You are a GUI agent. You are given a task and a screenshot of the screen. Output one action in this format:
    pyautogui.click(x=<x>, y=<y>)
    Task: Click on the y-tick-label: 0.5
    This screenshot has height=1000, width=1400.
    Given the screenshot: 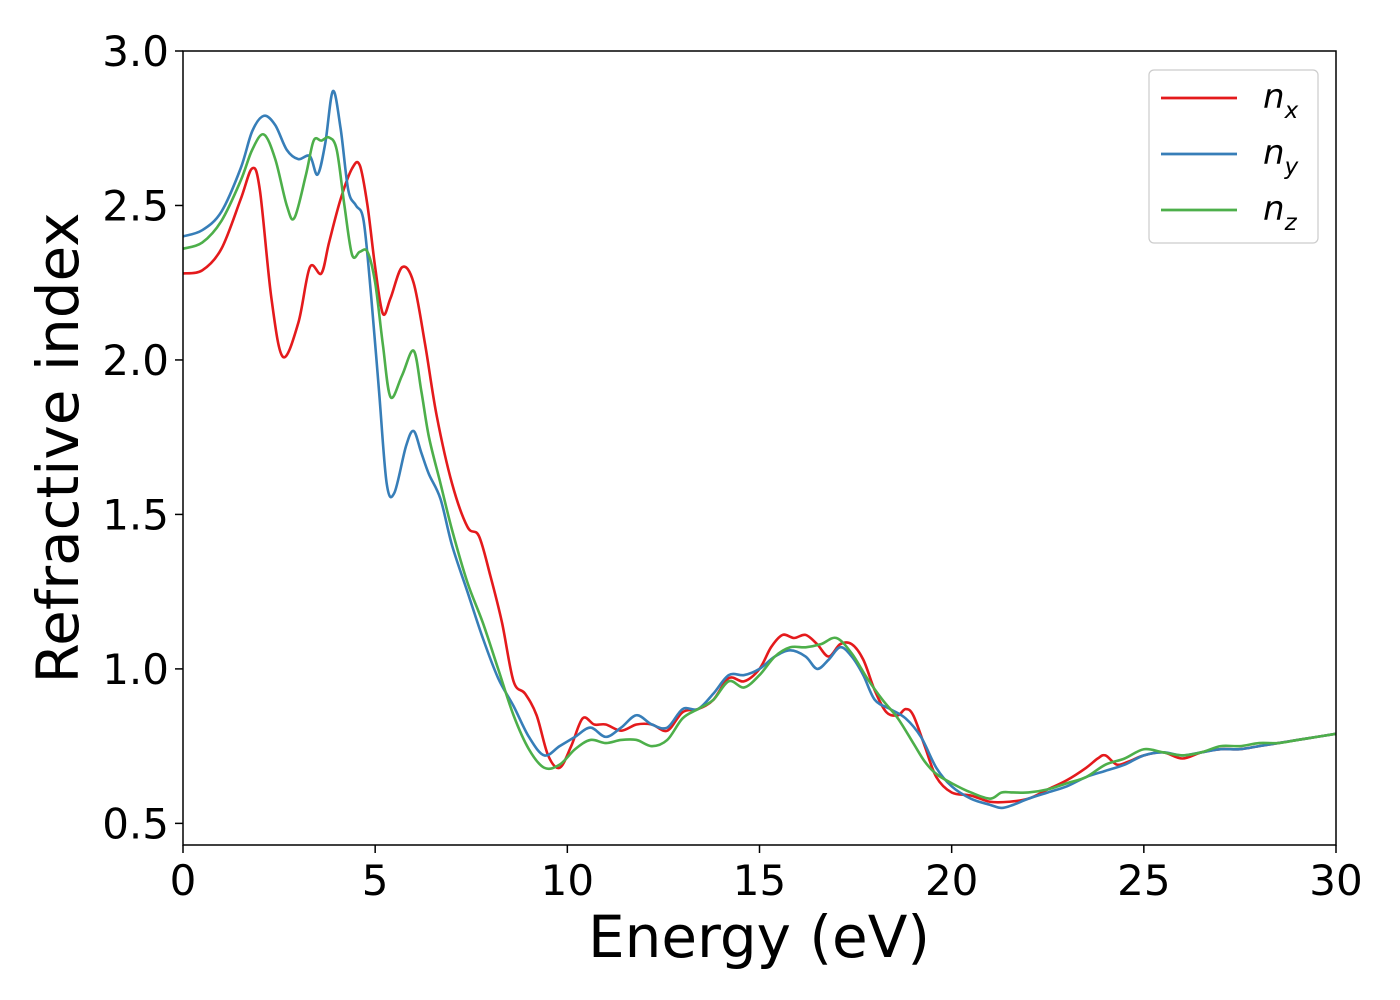 What is the action you would take?
    pyautogui.click(x=135, y=823)
    